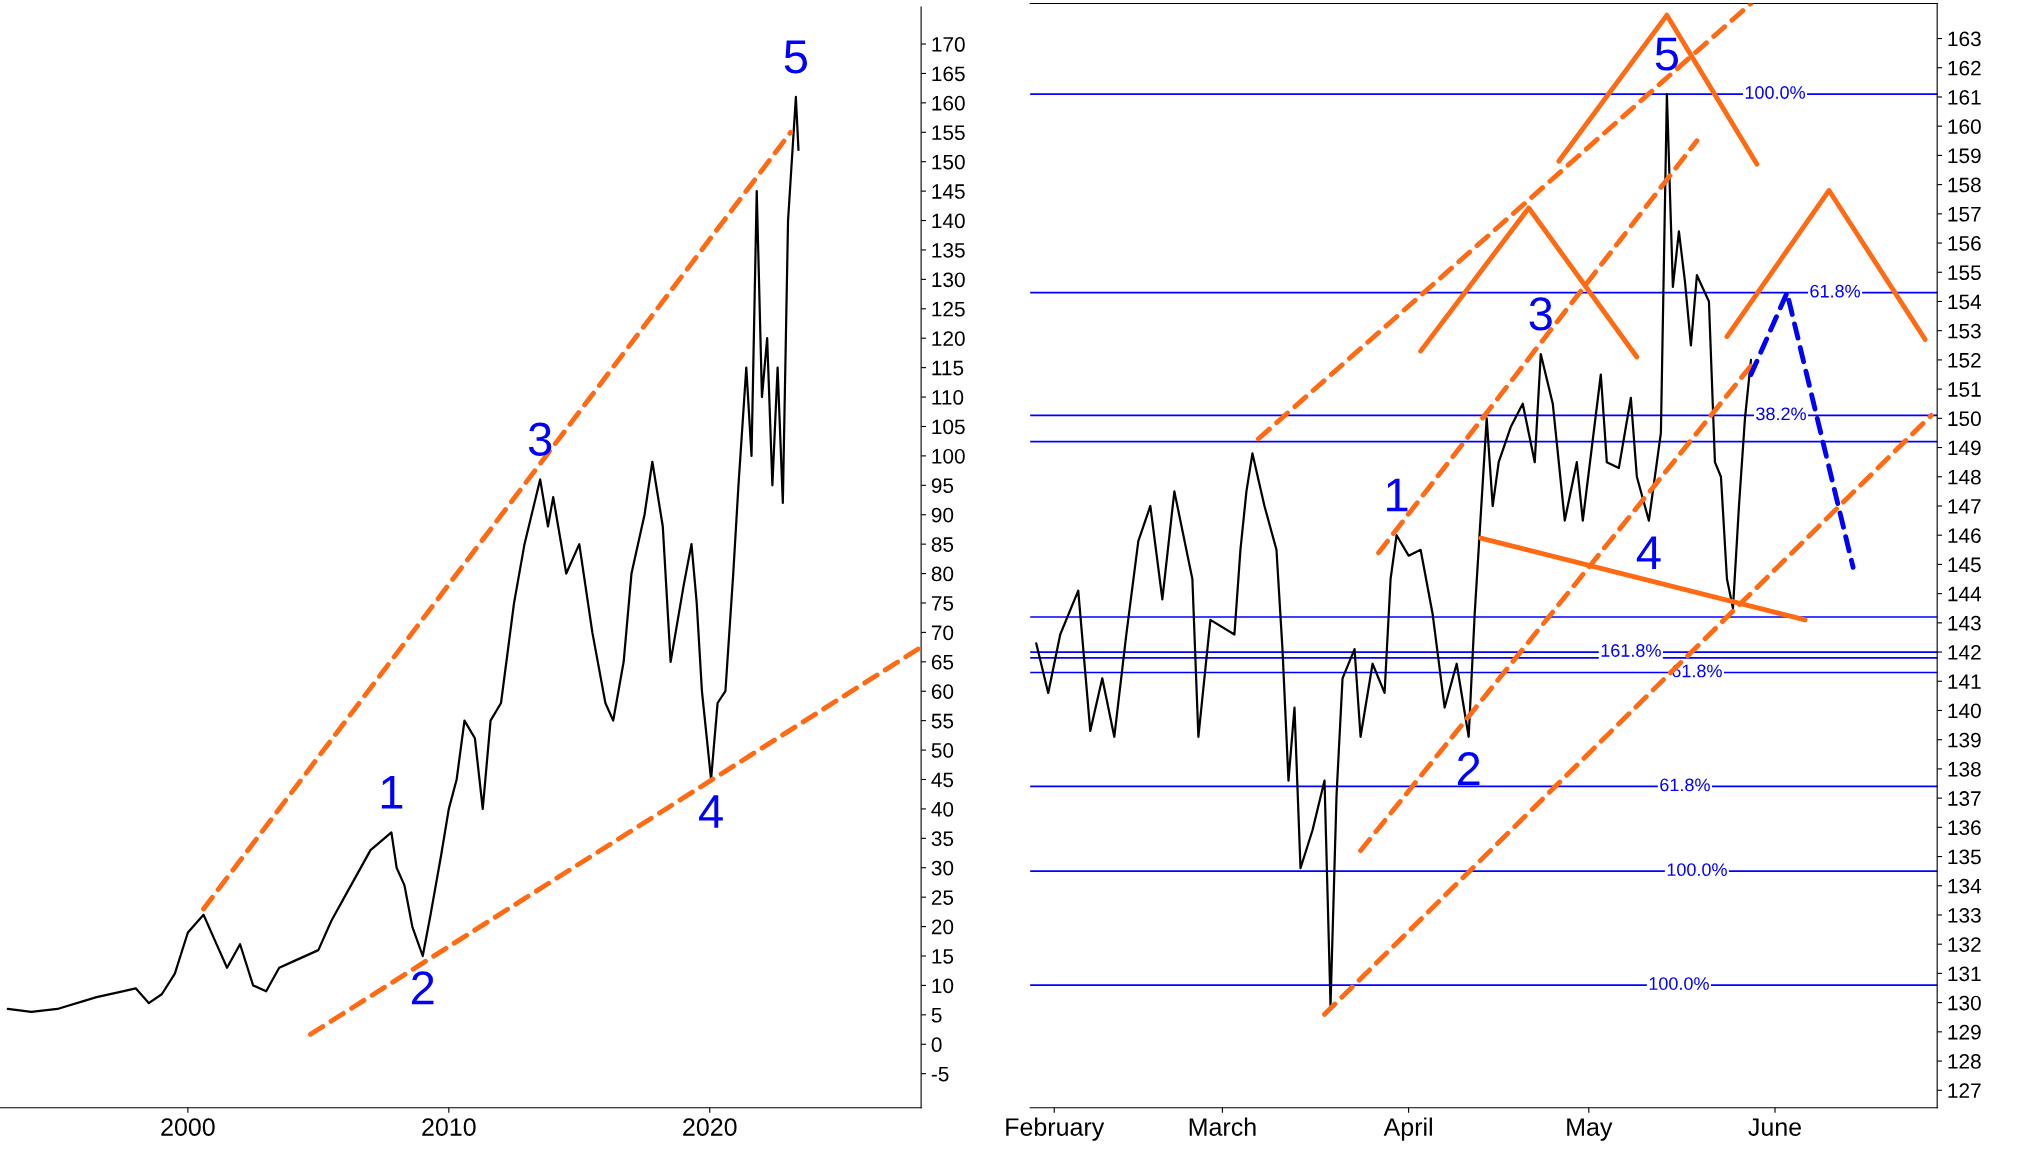 This screenshot has height=1160, width=2020. Describe the element at coordinates (942, 486) in the screenshot. I see `y-tick-label: 95` at that location.